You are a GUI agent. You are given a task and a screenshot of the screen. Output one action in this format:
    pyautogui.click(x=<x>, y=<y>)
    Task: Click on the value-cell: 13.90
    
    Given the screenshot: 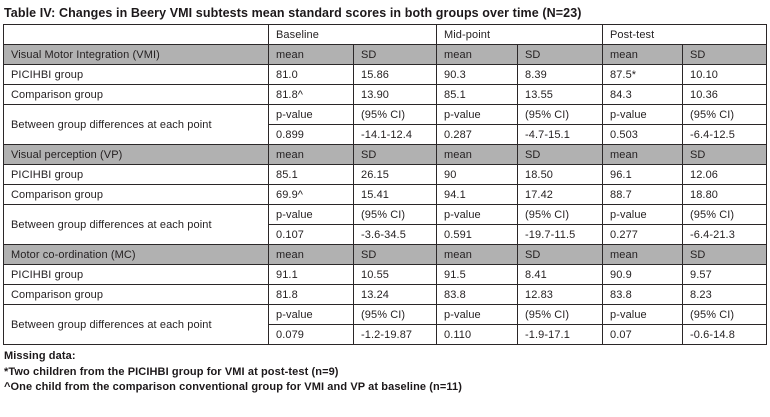 What is the action you would take?
    pyautogui.click(x=395, y=94)
    